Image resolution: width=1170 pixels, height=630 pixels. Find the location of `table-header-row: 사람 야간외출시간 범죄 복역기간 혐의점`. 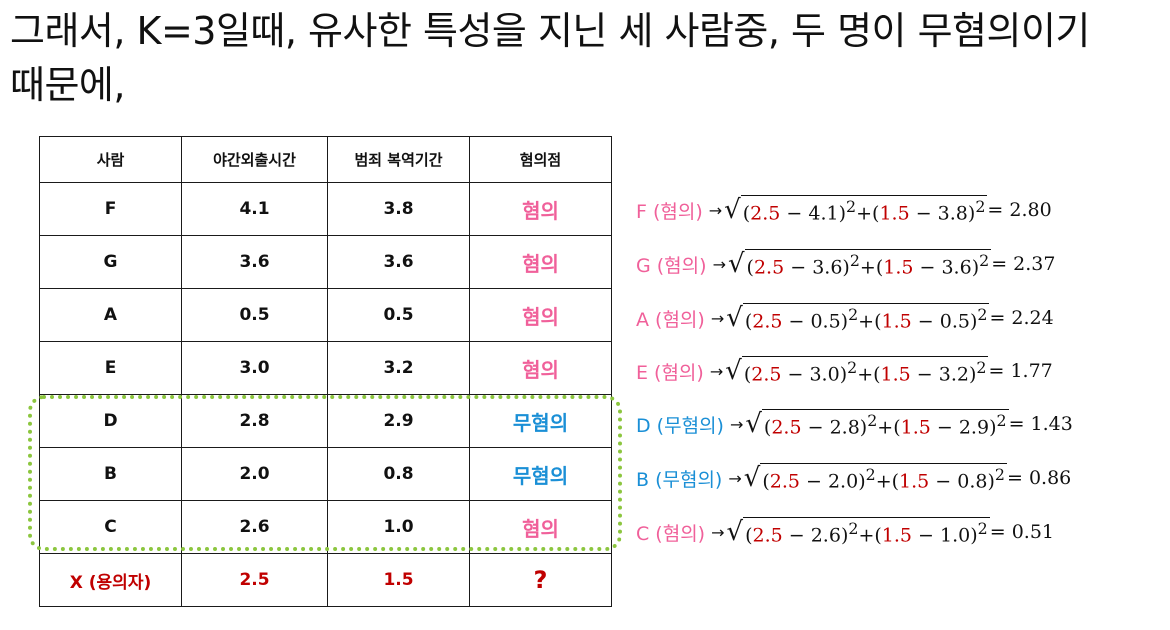

table-header-row: 사람 야간외출시간 범죄 복역기간 혐의점 is located at coordinates (325, 159).